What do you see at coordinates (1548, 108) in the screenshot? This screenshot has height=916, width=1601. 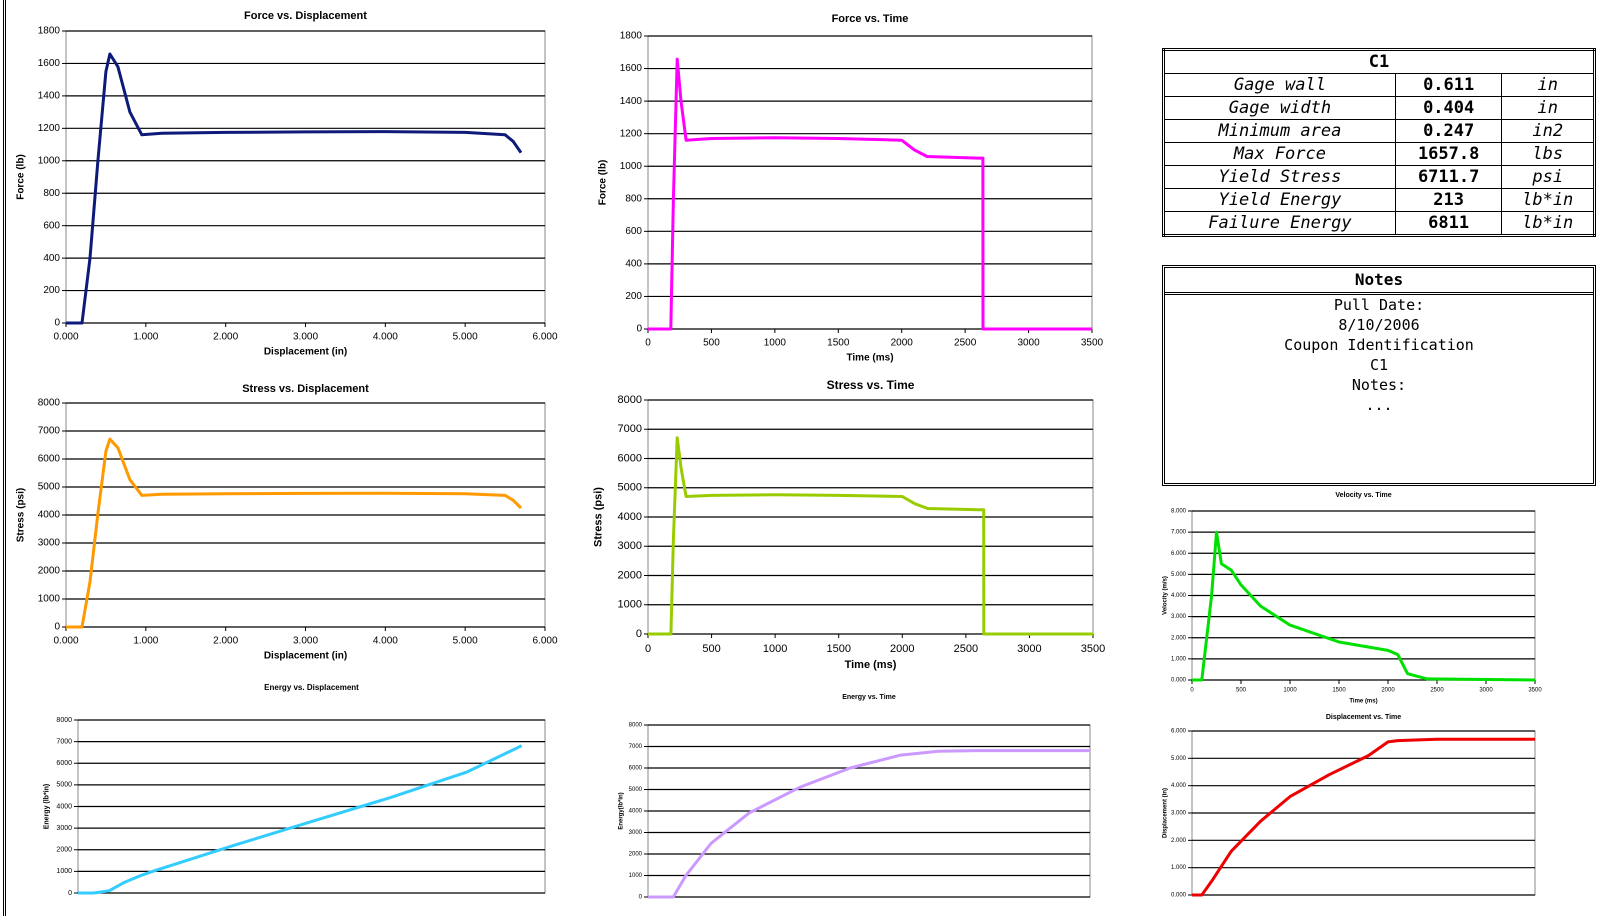 I see `table-cell: in` at bounding box center [1548, 108].